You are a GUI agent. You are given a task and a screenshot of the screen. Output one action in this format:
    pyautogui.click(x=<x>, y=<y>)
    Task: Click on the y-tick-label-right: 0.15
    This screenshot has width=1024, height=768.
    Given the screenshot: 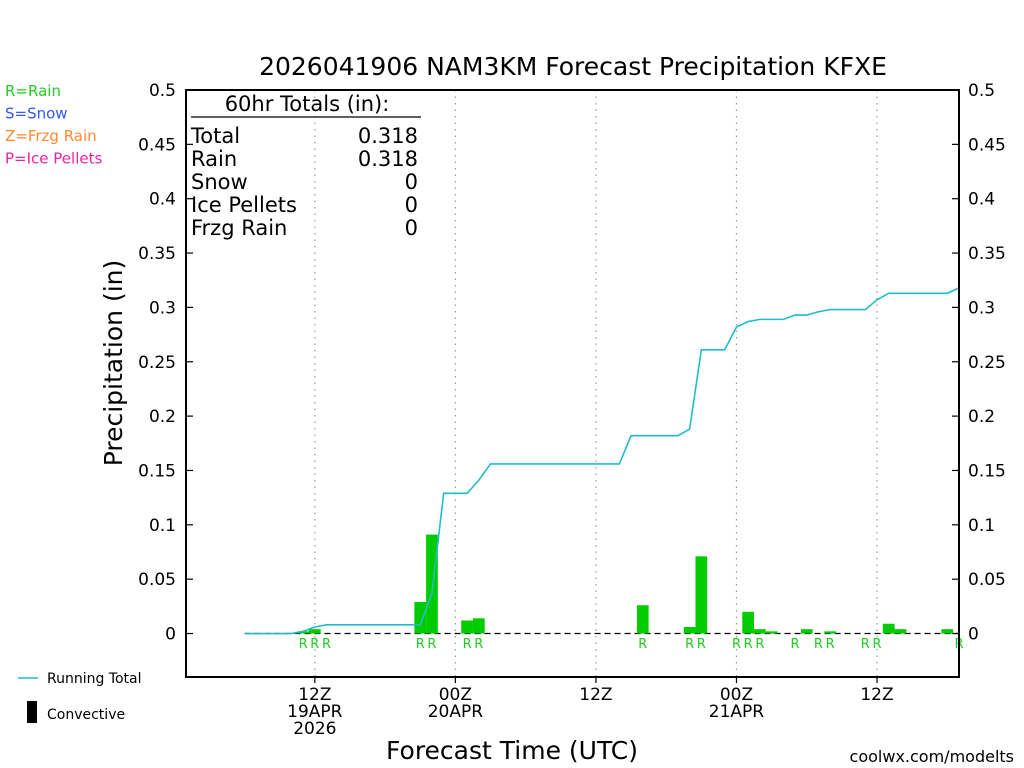 What is the action you would take?
    pyautogui.click(x=987, y=471)
    